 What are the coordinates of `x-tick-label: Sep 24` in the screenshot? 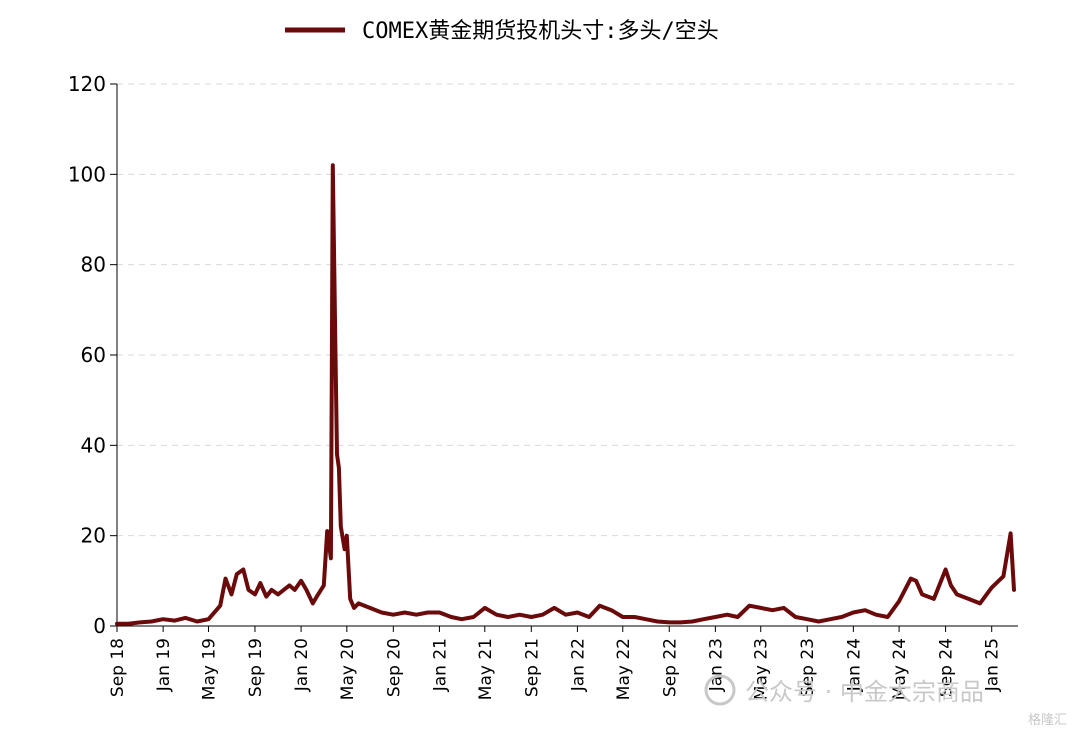 It's located at (947, 667).